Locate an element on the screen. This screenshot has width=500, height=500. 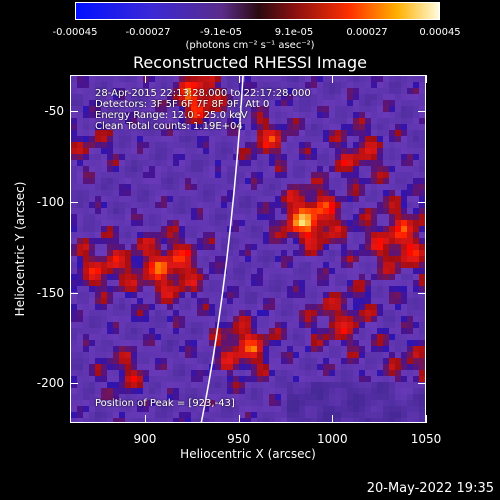
x-axis-label: Heliocentric X (arcsec) is located at coordinates (248, 454).